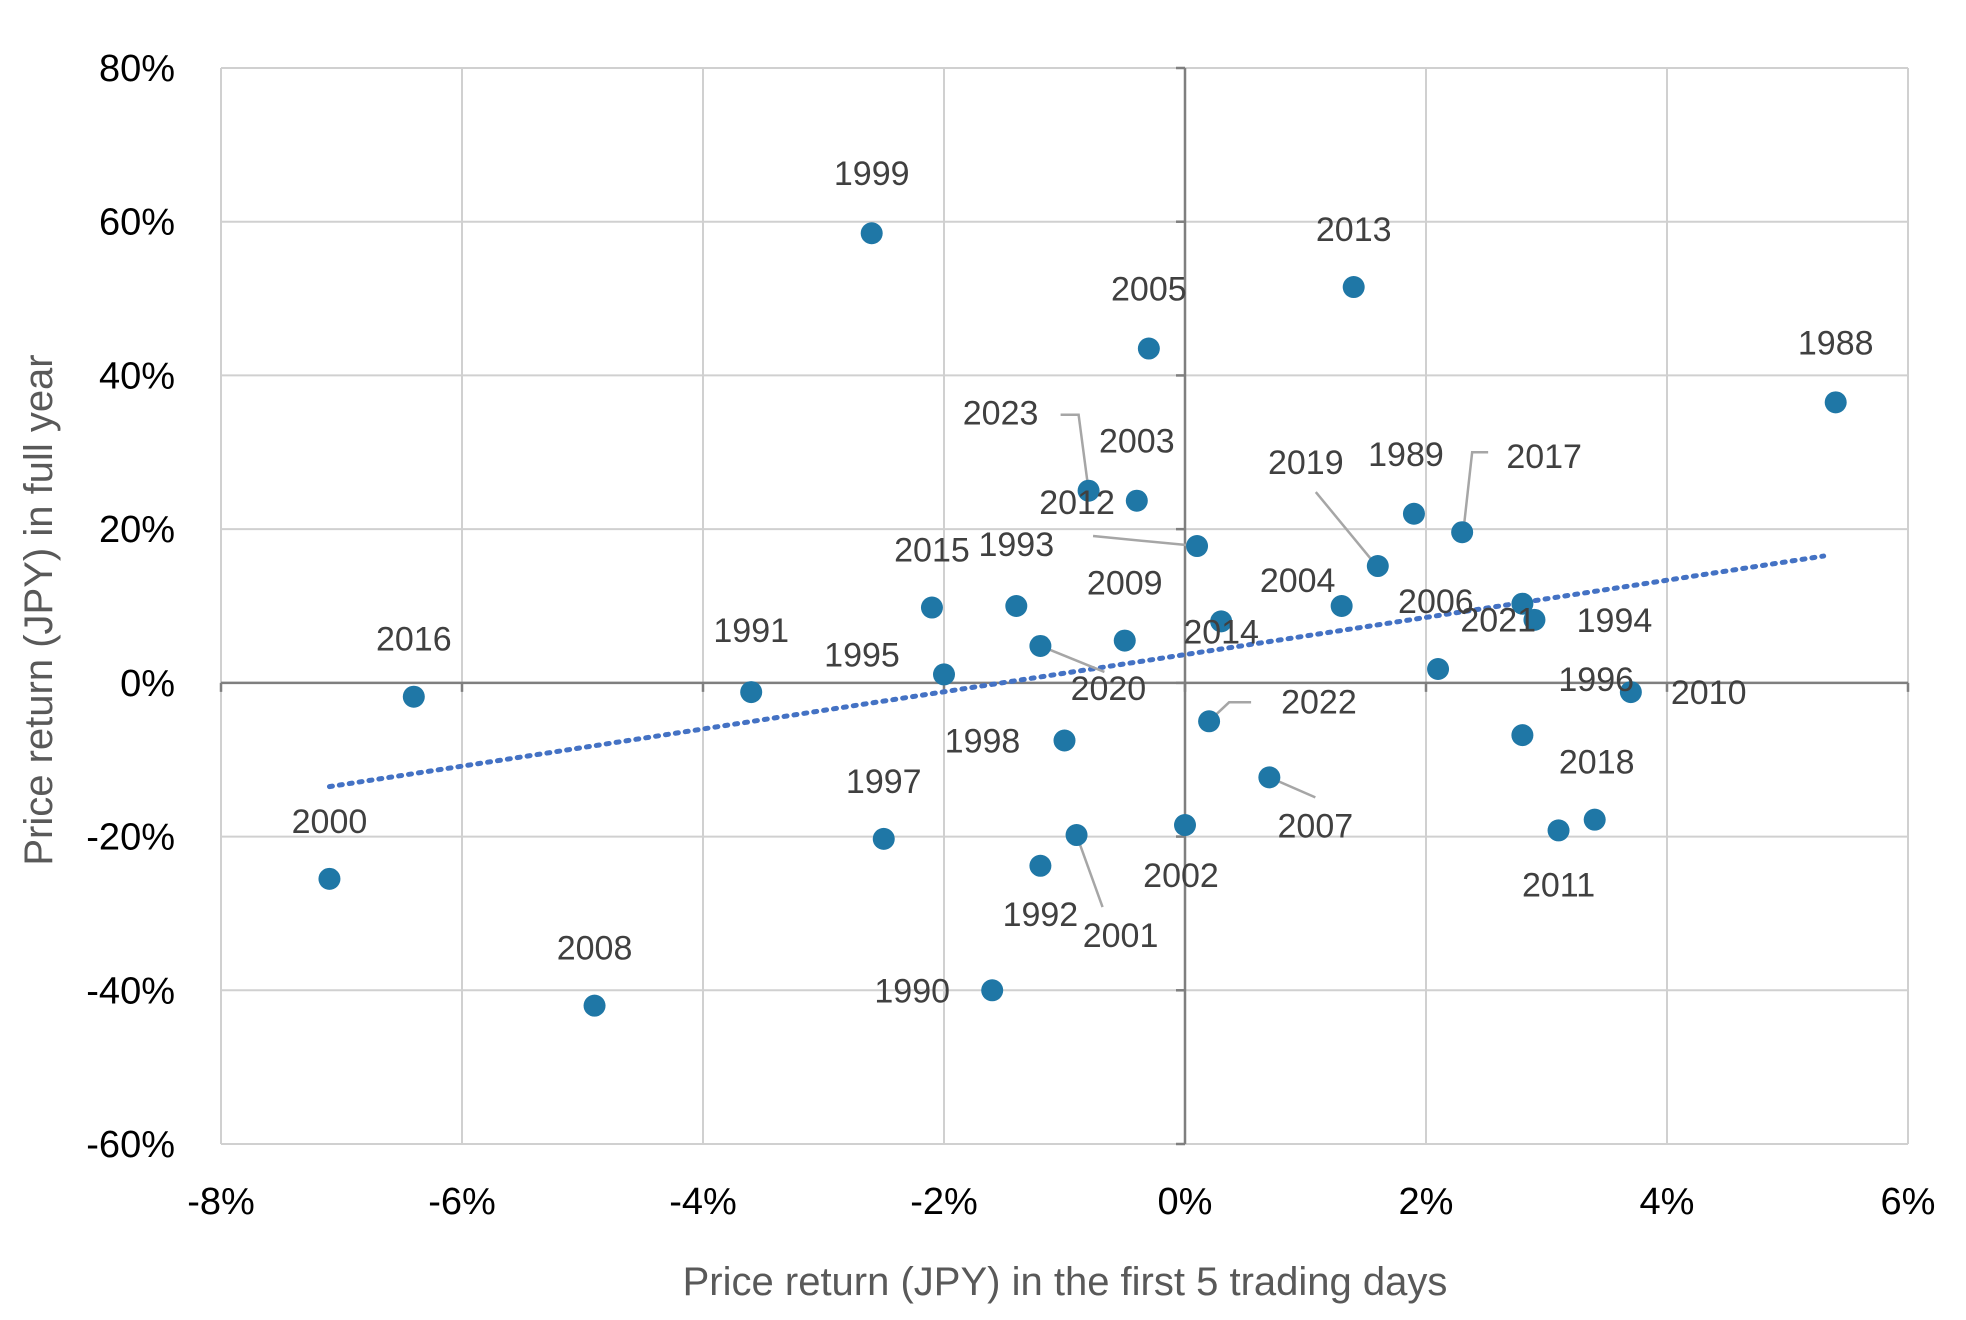 The width and height of the screenshot is (1966, 1320). I want to click on x-tick-label: 6%, so click(1908, 1202).